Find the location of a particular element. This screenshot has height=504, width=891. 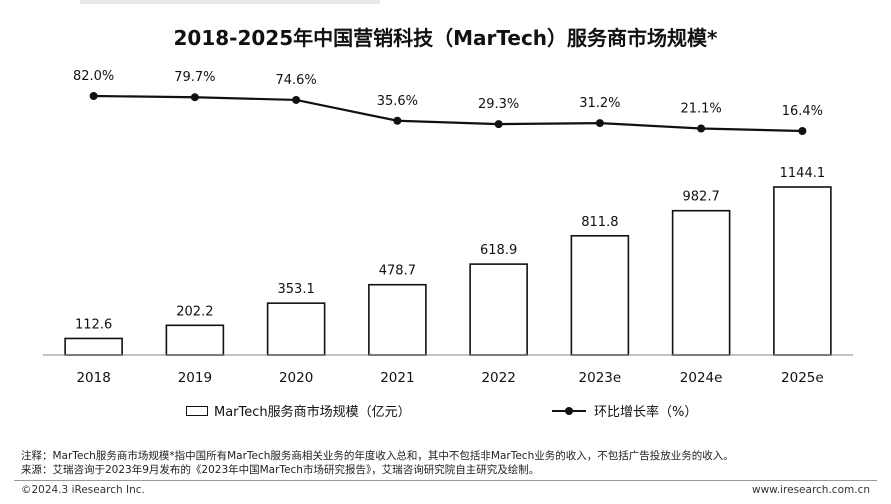

chart-title: 2018-2025年中国营销科技（MarTech）服务商市场规模* is located at coordinates (445, 38).